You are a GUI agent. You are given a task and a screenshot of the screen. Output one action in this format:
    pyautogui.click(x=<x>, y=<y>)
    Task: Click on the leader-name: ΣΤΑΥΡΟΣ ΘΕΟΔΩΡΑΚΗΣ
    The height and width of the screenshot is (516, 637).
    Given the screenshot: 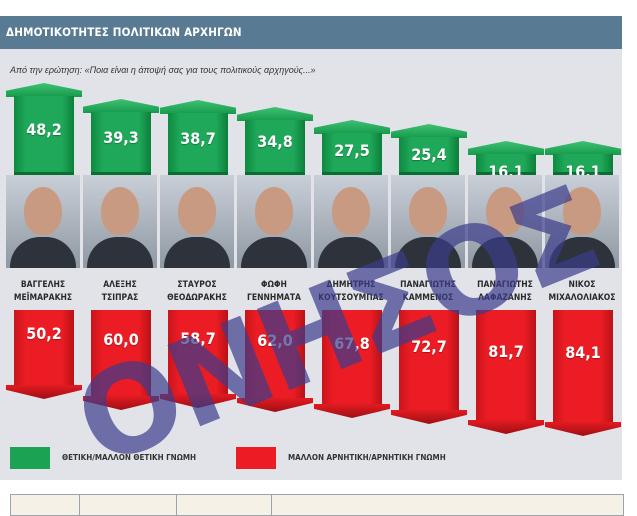 What is the action you would take?
    pyautogui.click(x=197, y=292)
    